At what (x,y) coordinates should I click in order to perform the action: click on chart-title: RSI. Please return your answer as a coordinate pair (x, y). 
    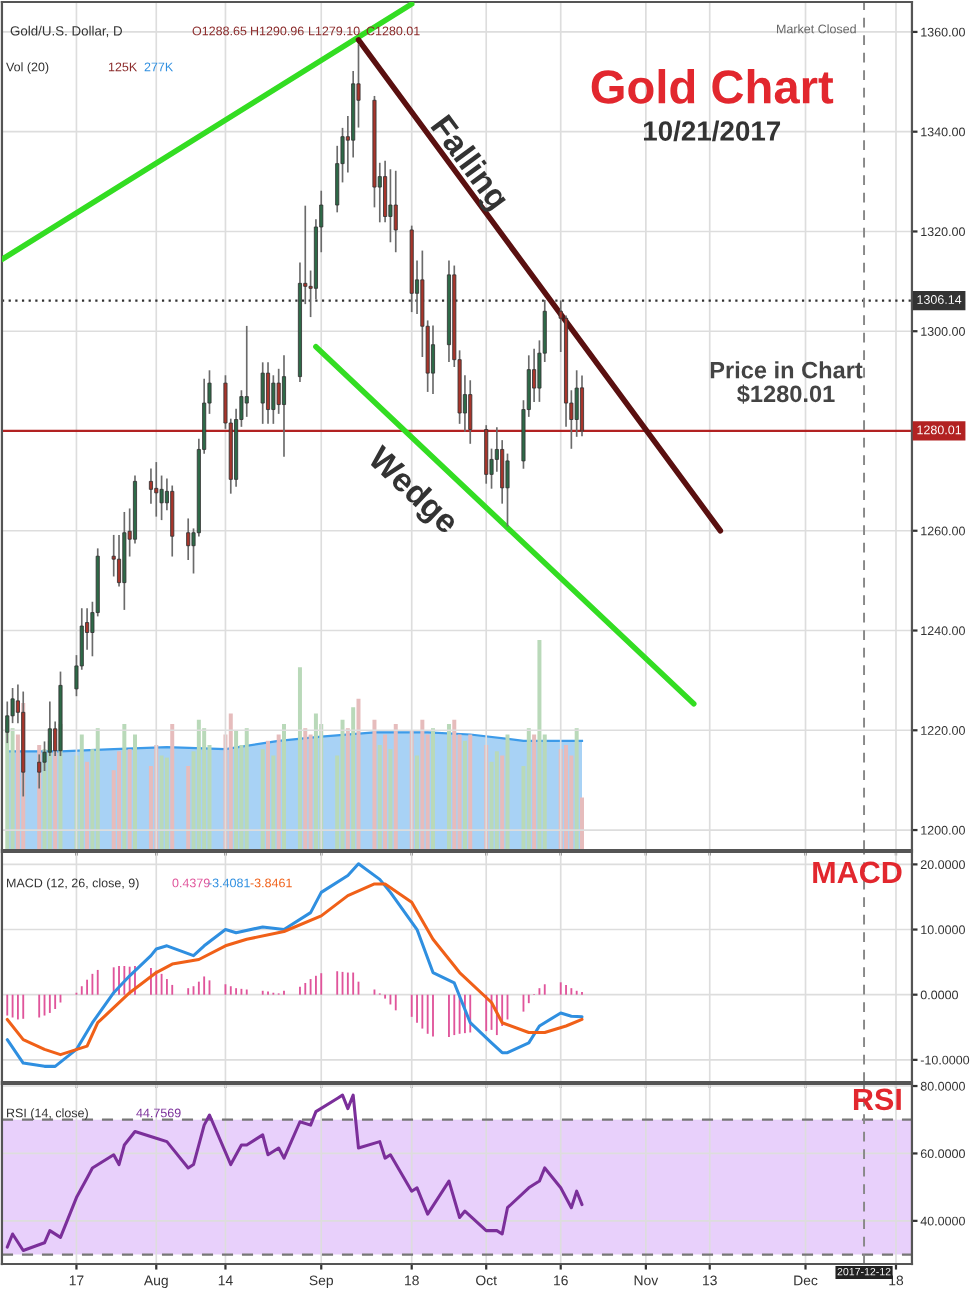
    Looking at the image, I should click on (877, 1099).